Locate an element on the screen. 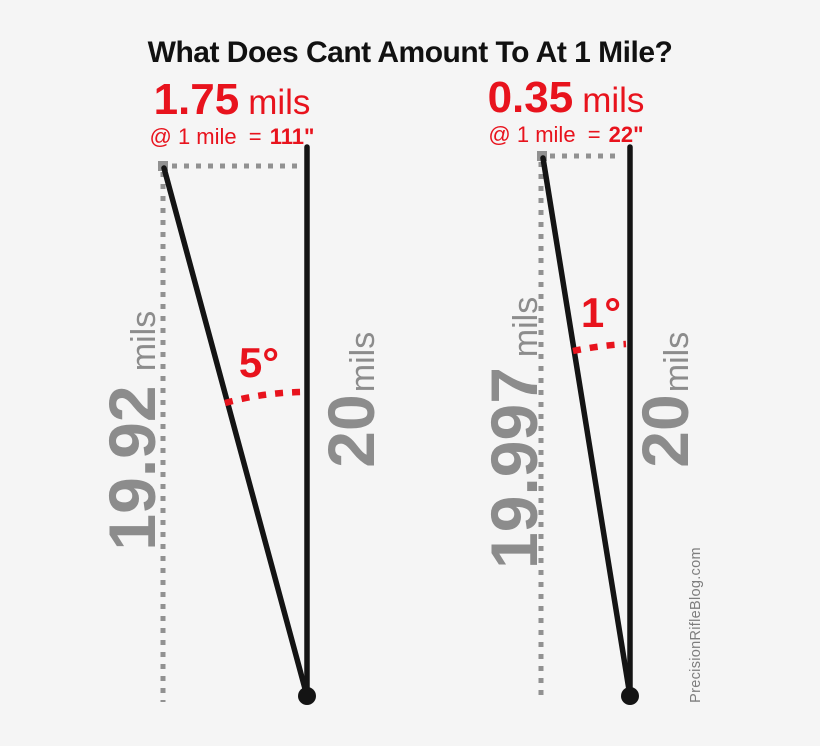 Image resolution: width=820 pixels, height=746 pixels. left-equals-sign: = is located at coordinates (255, 136).